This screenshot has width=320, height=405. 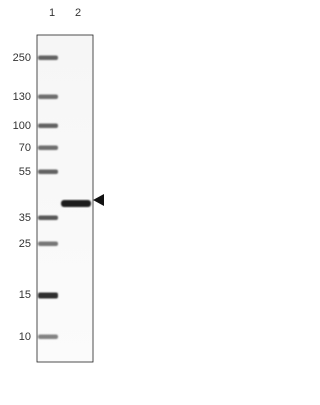 I want to click on marker-label: 250, so click(x=22, y=58).